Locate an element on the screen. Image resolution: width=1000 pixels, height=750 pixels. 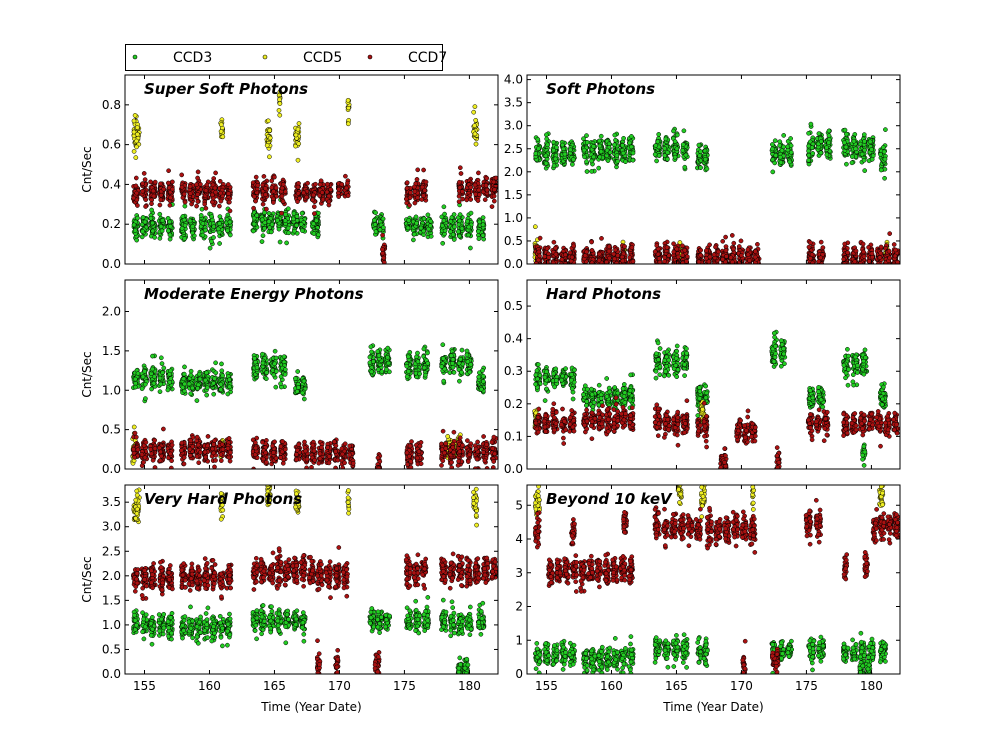
series-ccd5 is located at coordinates (305, 126).